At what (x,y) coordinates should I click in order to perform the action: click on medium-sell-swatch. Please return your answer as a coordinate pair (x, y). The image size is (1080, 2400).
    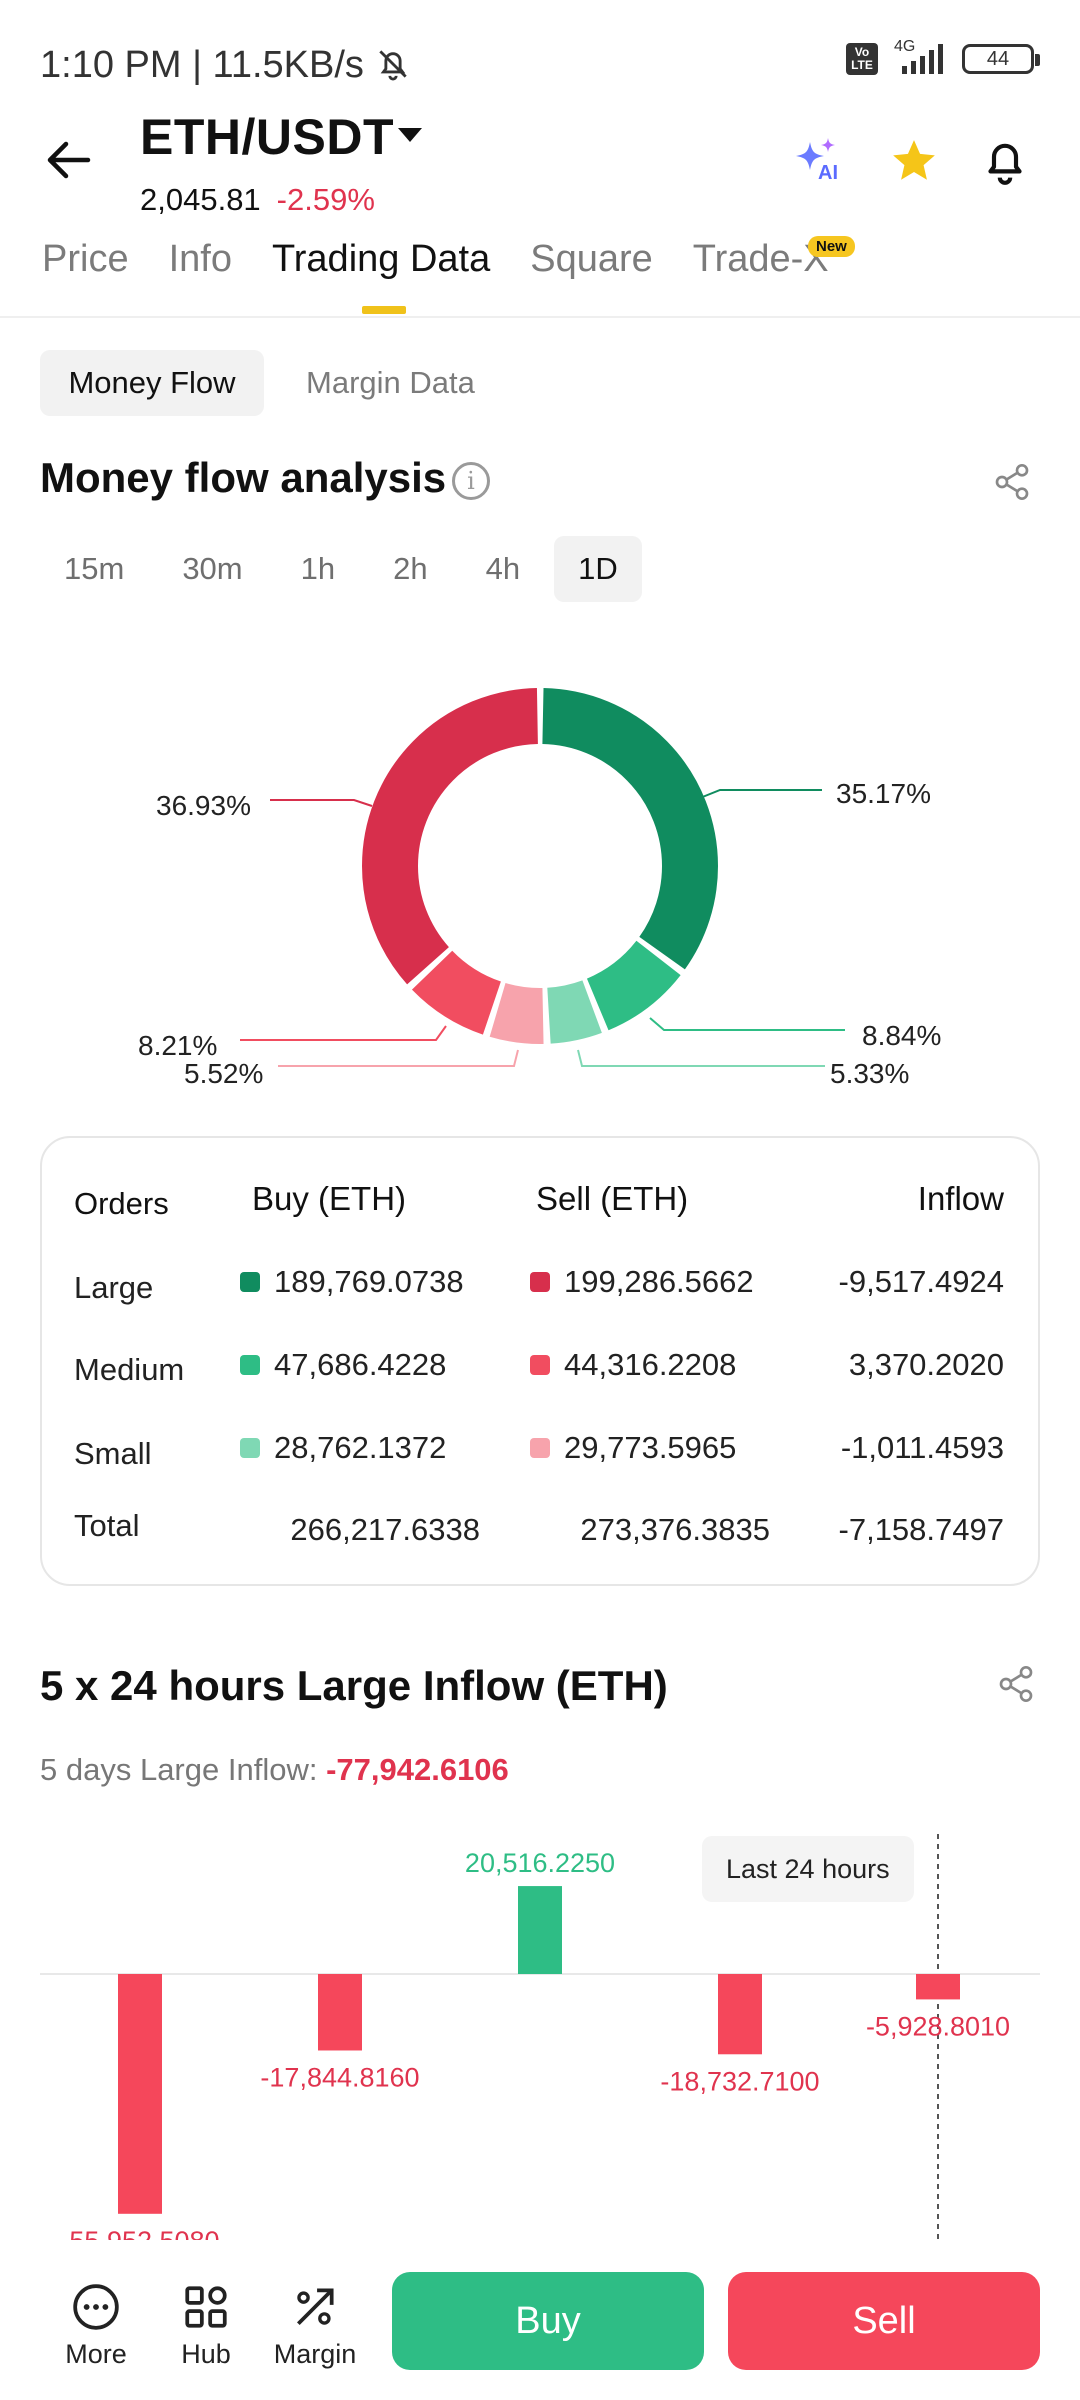
    Looking at the image, I should click on (540, 1365).